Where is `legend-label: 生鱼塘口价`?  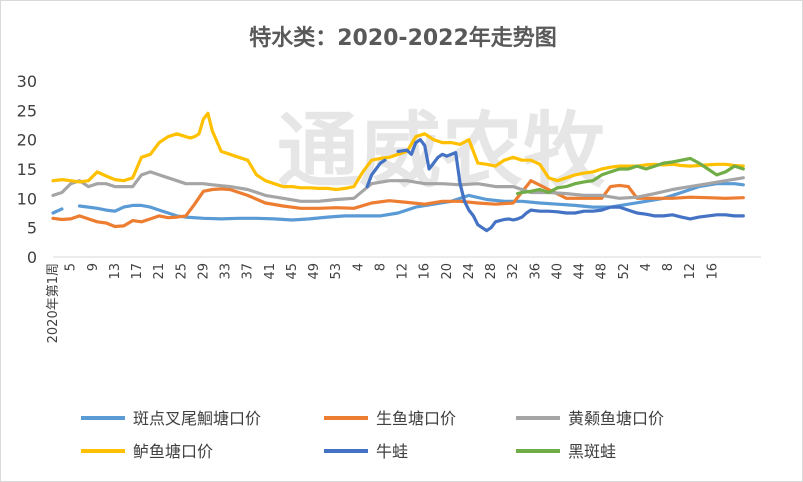 legend-label: 生鱼塘口价 is located at coordinates (416, 418).